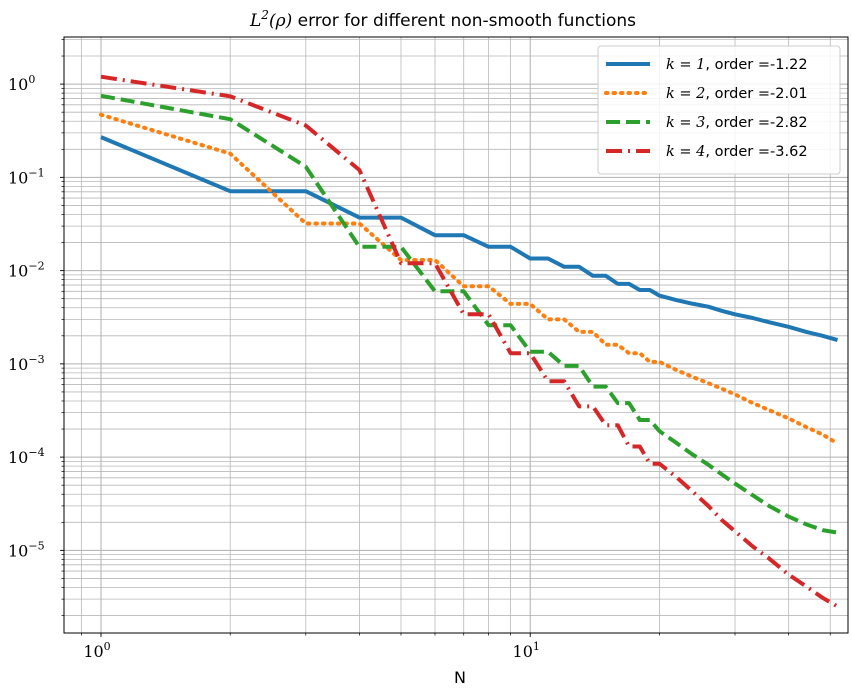 The height and width of the screenshot is (693, 852). What do you see at coordinates (255, 21) in the screenshot?
I see `title-letter: L` at bounding box center [255, 21].